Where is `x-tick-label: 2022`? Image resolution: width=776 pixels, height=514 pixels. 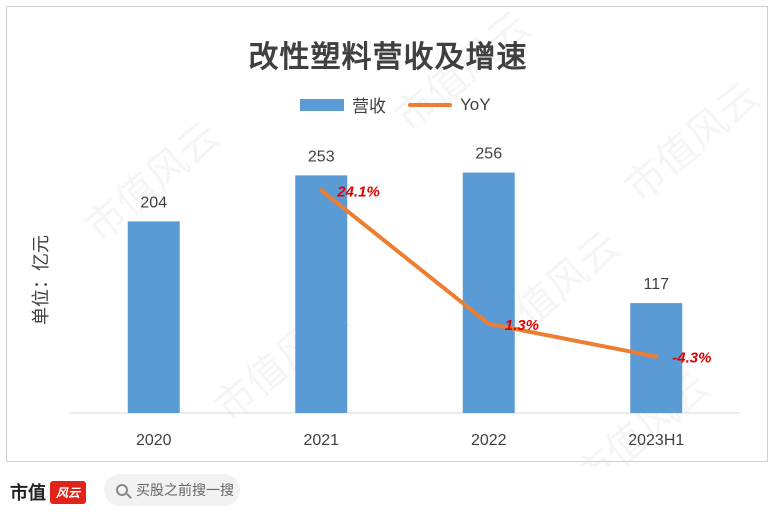
x-tick-label: 2022 is located at coordinates (489, 440).